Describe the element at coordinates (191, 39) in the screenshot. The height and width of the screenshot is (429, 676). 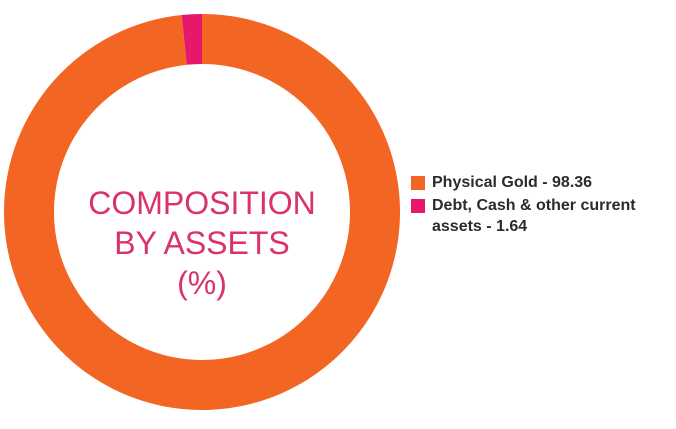
I see `donut-segment` at that location.